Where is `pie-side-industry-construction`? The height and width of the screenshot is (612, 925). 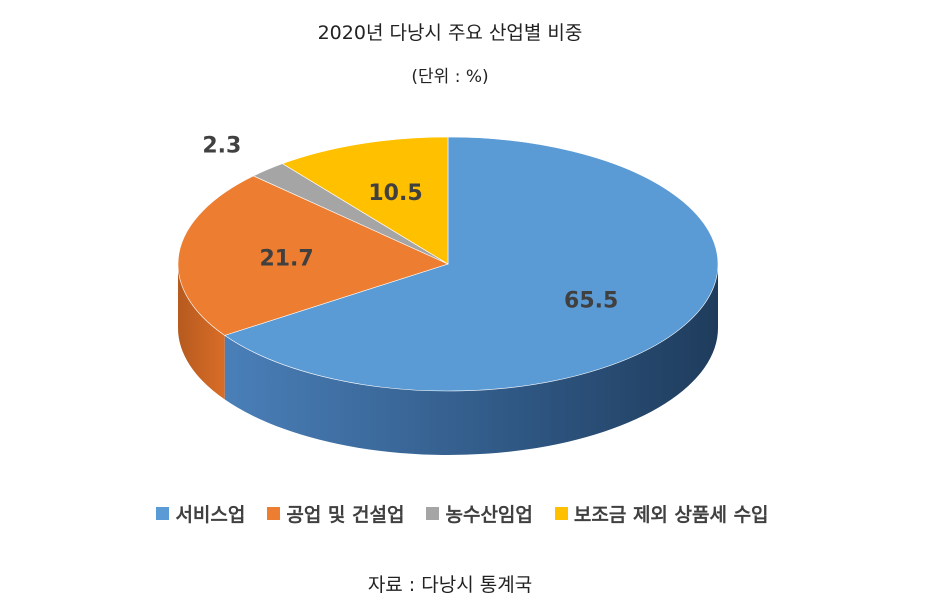
pie-side-industry-construction is located at coordinates (201, 332).